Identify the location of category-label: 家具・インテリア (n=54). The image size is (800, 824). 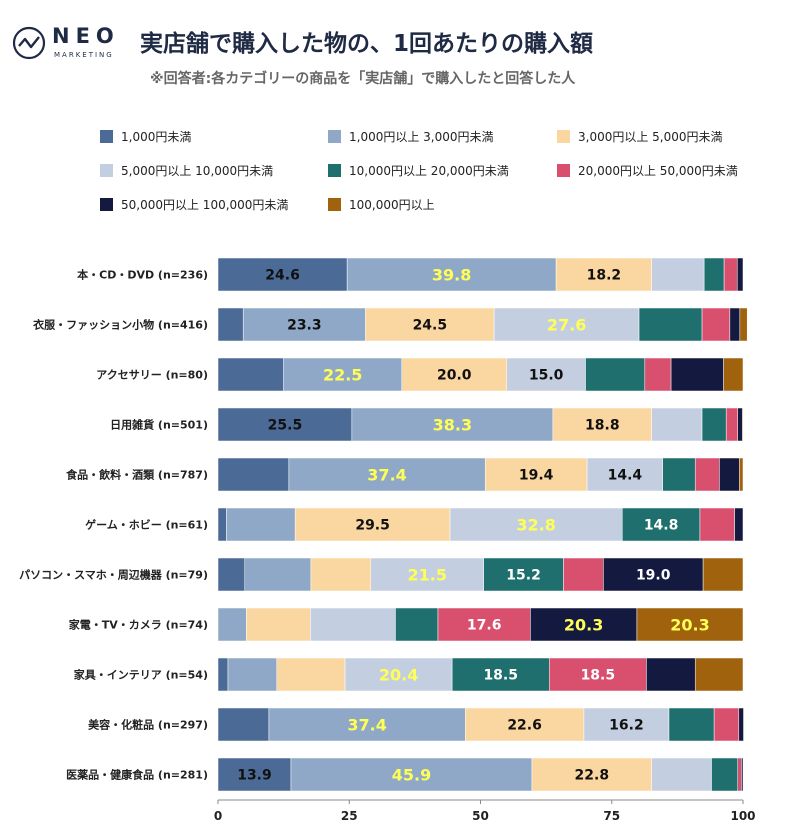
(141, 675).